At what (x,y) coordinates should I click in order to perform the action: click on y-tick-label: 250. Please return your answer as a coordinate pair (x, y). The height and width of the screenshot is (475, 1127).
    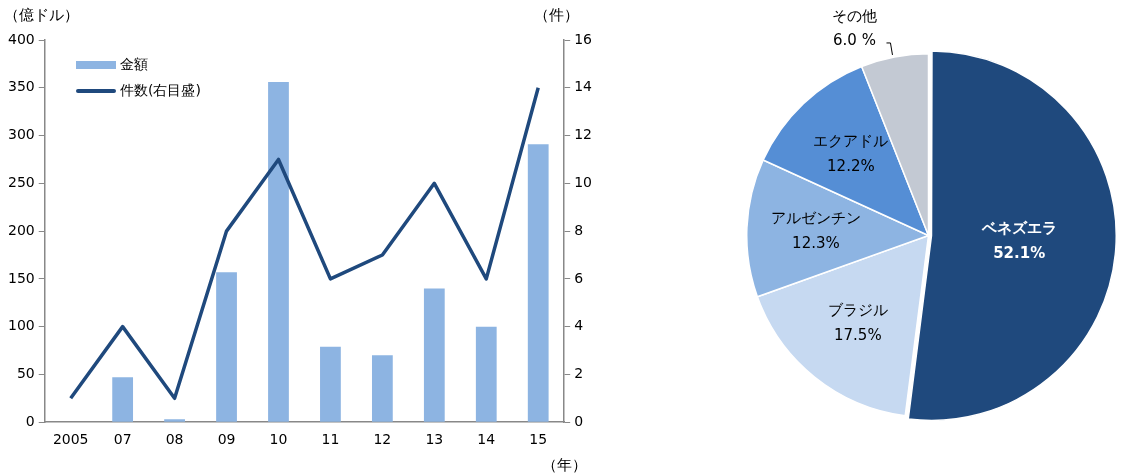
    Looking at the image, I should click on (21, 181).